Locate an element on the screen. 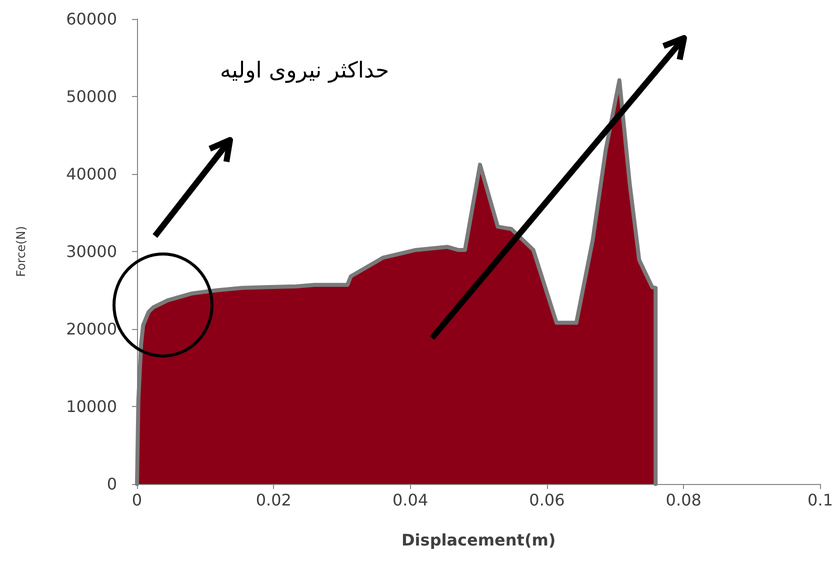 The width and height of the screenshot is (836, 569). x-tick-label: 0.04 is located at coordinates (410, 500).